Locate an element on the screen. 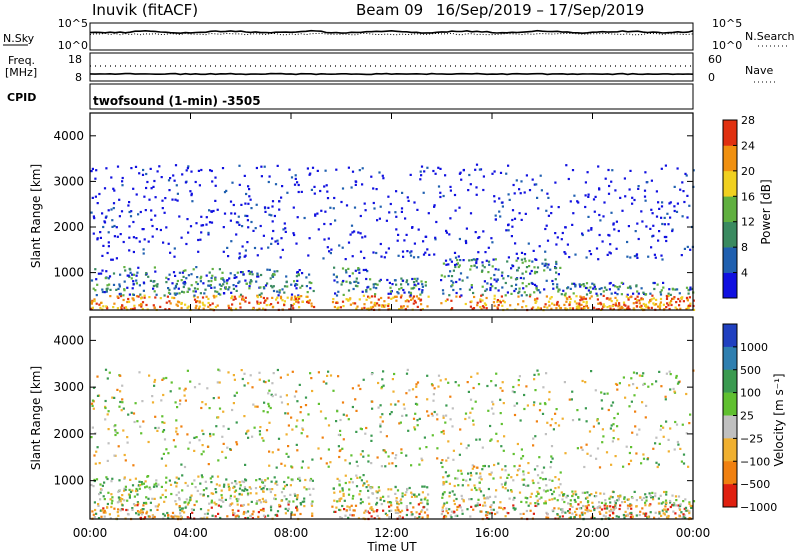  nave-tick-top: 60 is located at coordinates (715, 59).